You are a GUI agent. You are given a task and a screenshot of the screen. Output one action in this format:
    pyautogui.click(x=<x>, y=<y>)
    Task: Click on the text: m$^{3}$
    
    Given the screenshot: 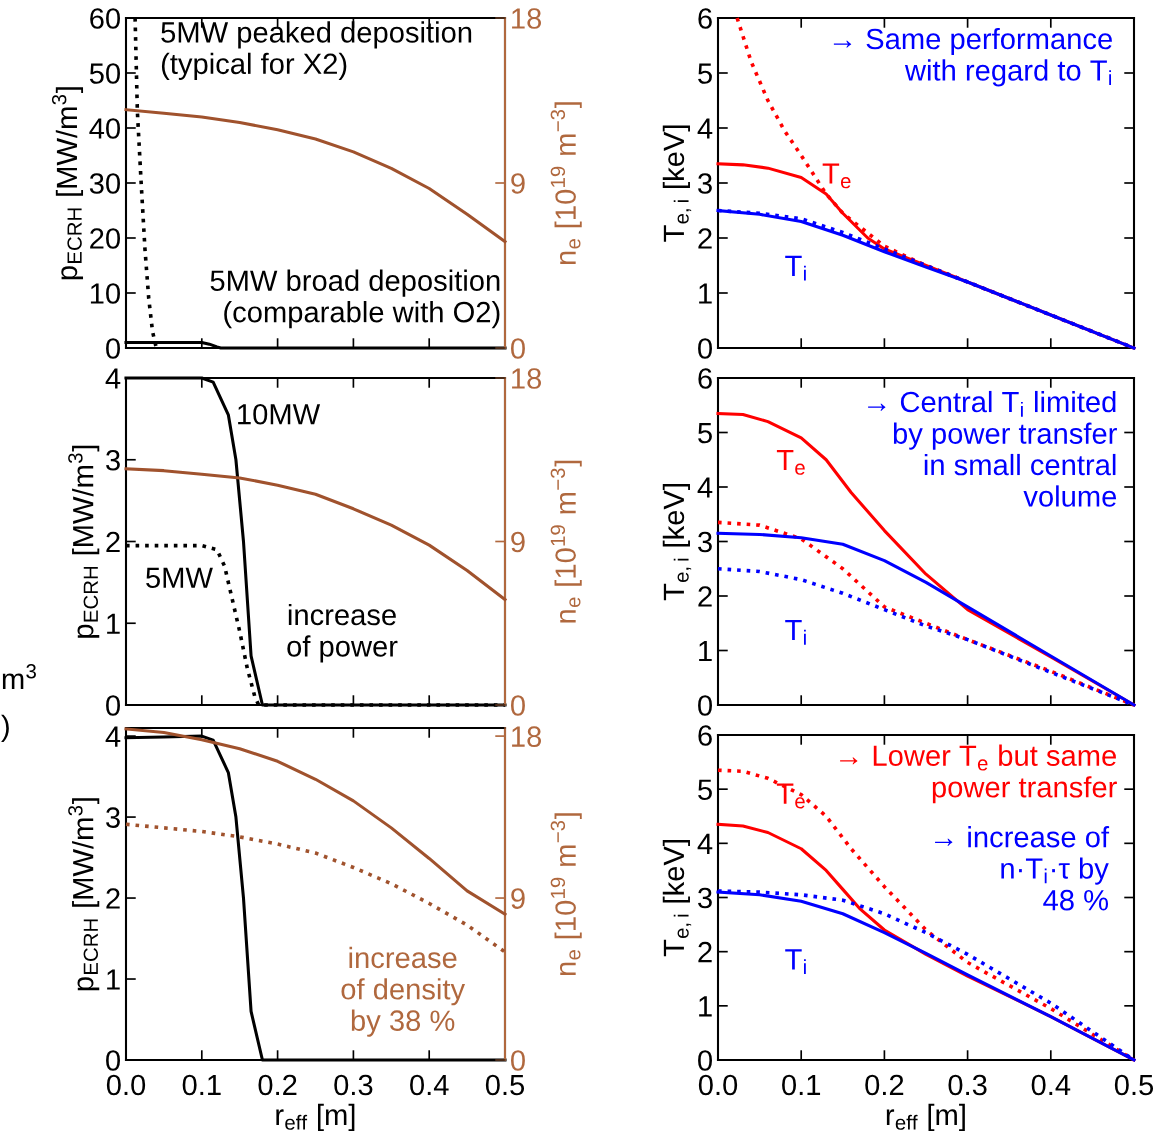 What is the action you would take?
    pyautogui.click(x=19, y=677)
    